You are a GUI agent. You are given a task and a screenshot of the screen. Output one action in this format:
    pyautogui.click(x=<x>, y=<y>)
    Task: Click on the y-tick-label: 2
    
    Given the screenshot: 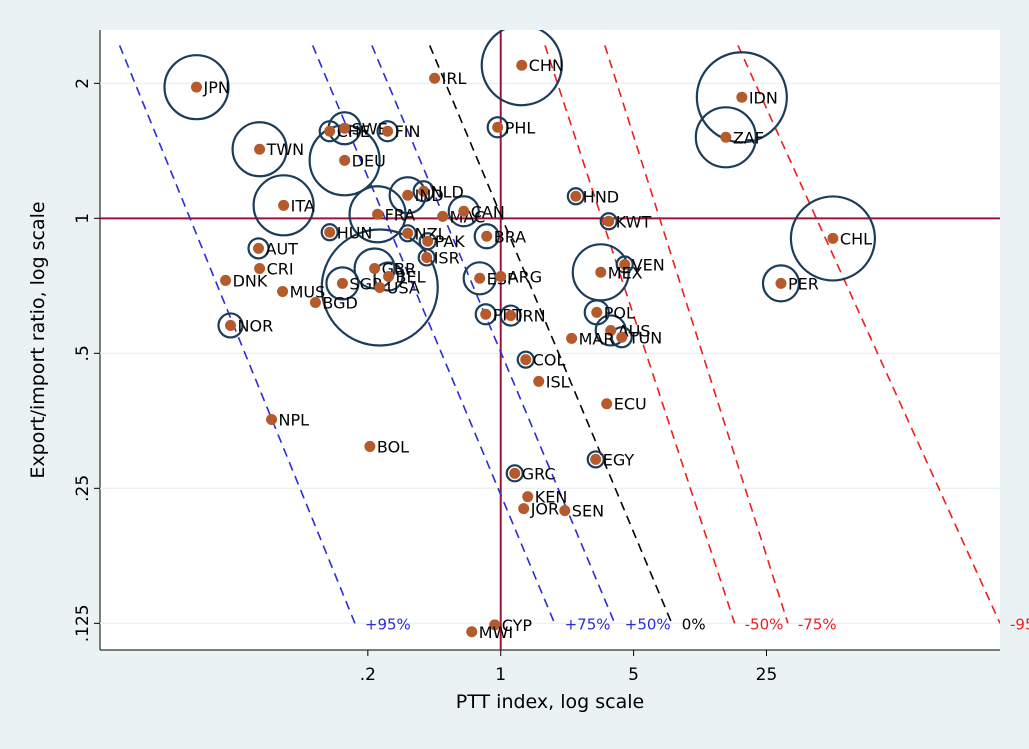 What is the action you would take?
    pyautogui.click(x=83, y=83)
    